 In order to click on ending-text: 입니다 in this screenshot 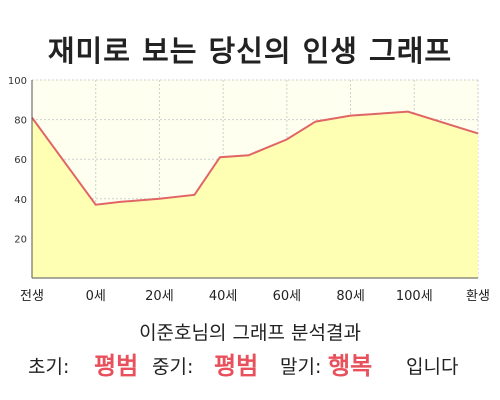, I will do `click(432, 367)`.